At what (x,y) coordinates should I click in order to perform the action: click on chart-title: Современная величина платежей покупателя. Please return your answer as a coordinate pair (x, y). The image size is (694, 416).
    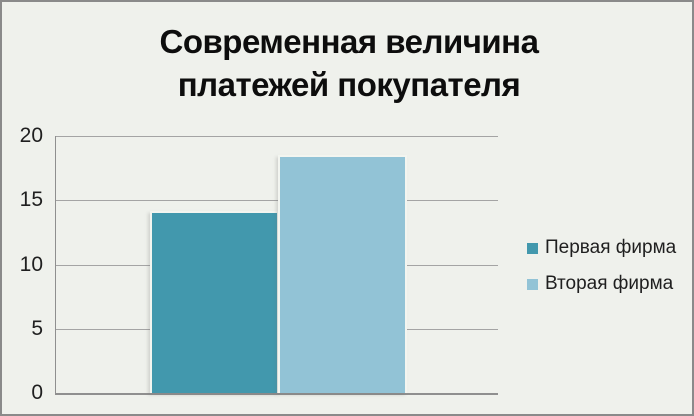
    Looking at the image, I should click on (349, 63).